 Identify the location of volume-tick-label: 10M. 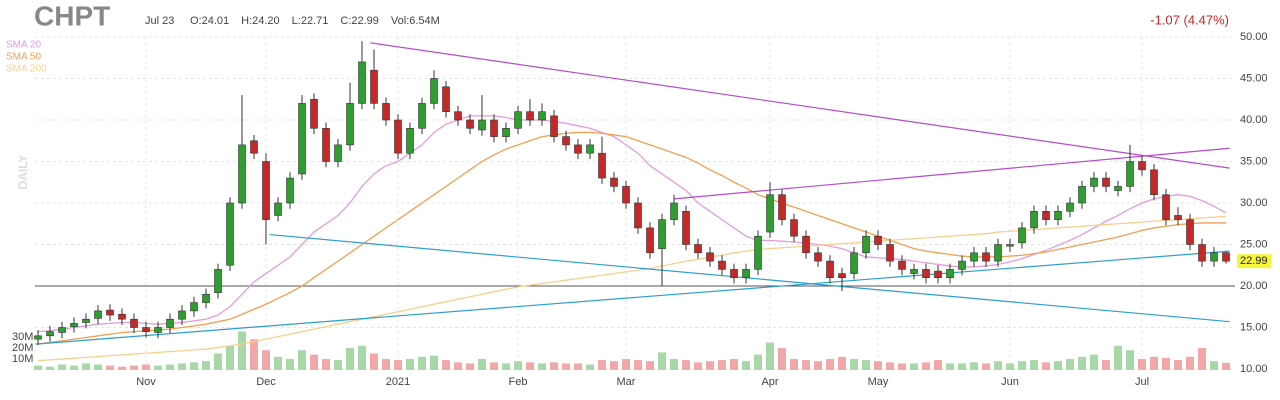
(22, 359).